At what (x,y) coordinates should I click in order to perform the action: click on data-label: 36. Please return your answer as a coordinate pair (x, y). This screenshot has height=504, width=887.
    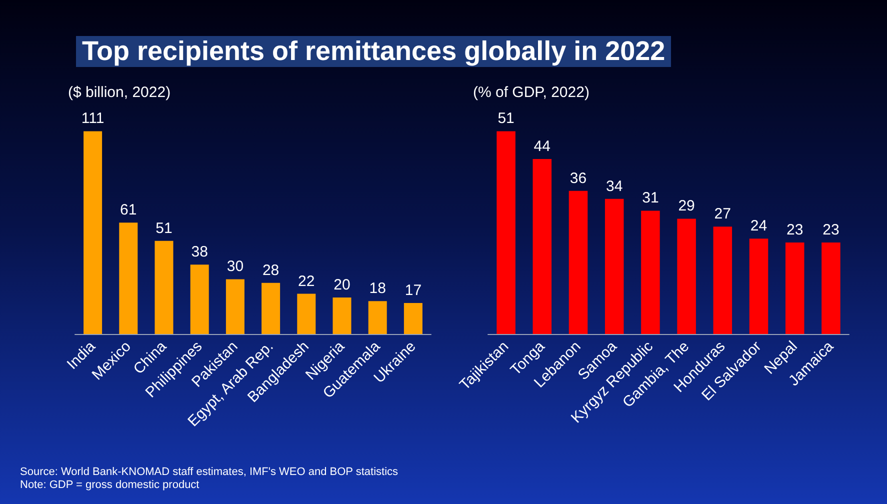
    Looking at the image, I should click on (578, 178).